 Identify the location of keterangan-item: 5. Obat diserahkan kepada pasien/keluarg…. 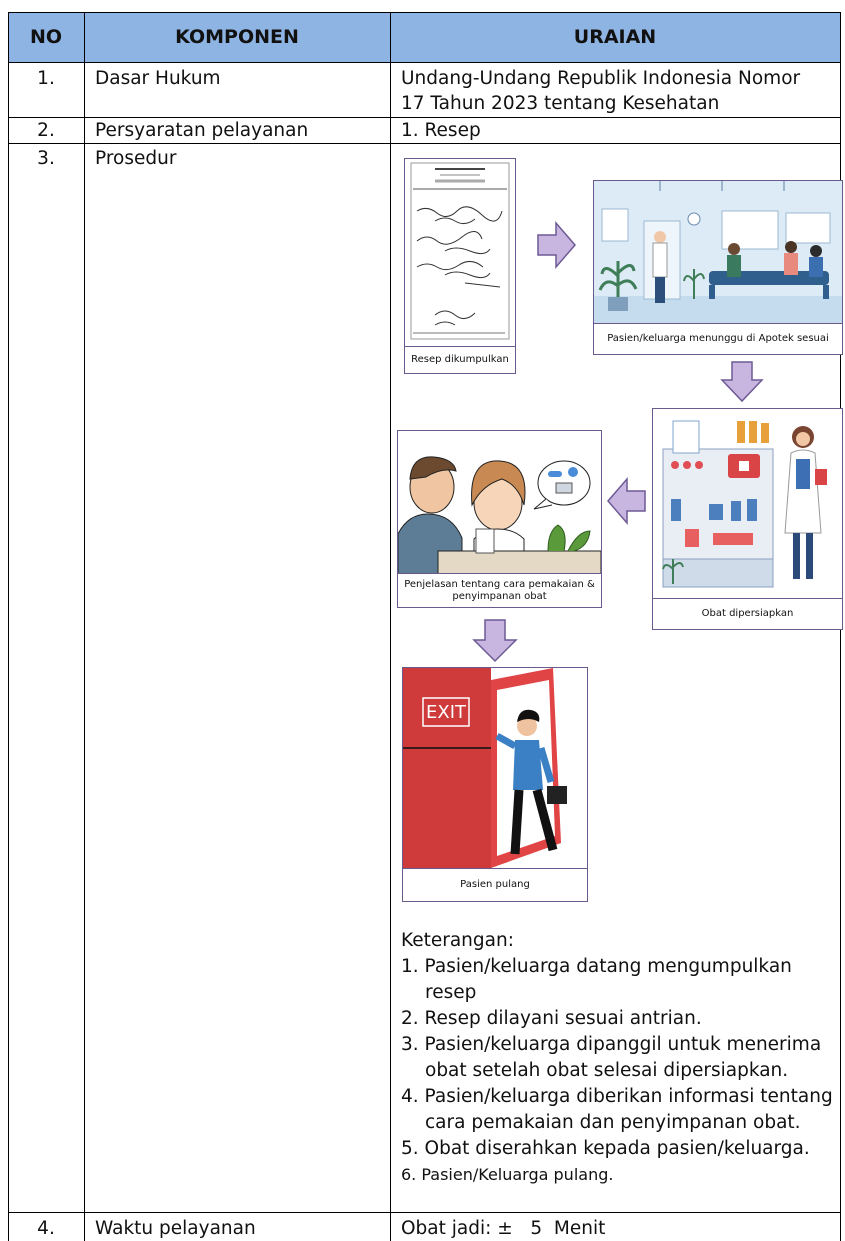
(605, 1148).